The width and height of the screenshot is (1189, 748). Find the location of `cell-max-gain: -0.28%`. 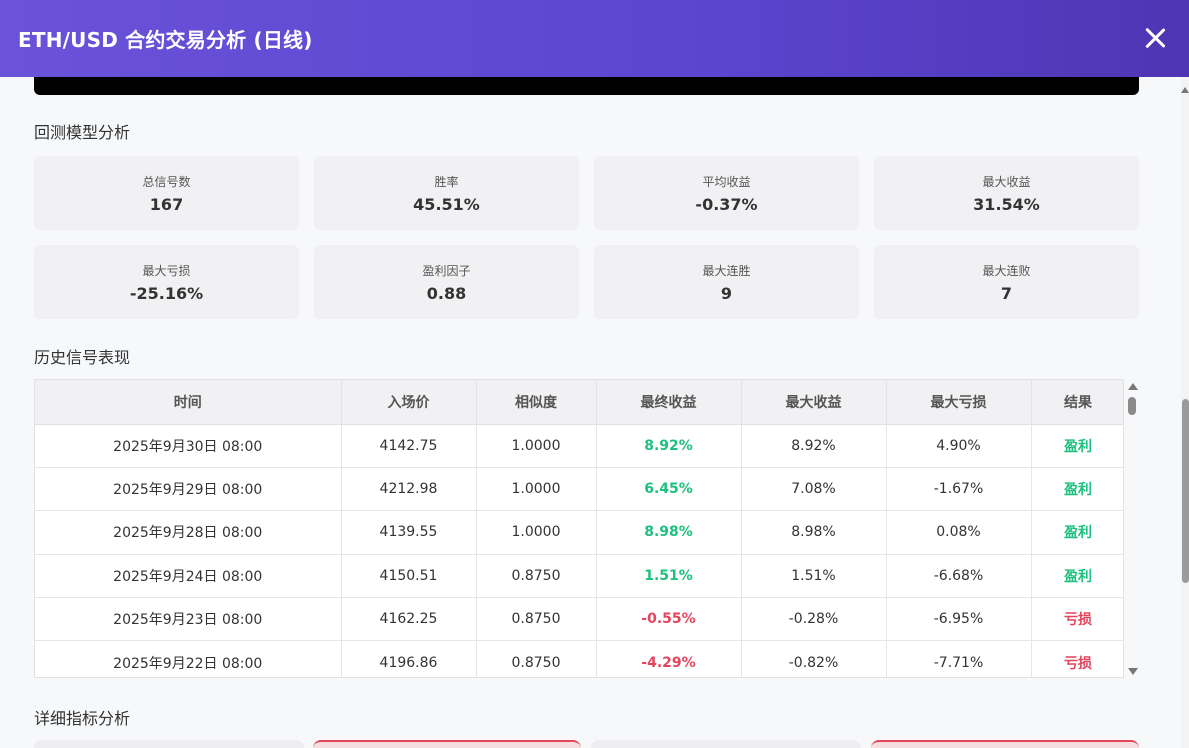

cell-max-gain: -0.28% is located at coordinates (814, 619).